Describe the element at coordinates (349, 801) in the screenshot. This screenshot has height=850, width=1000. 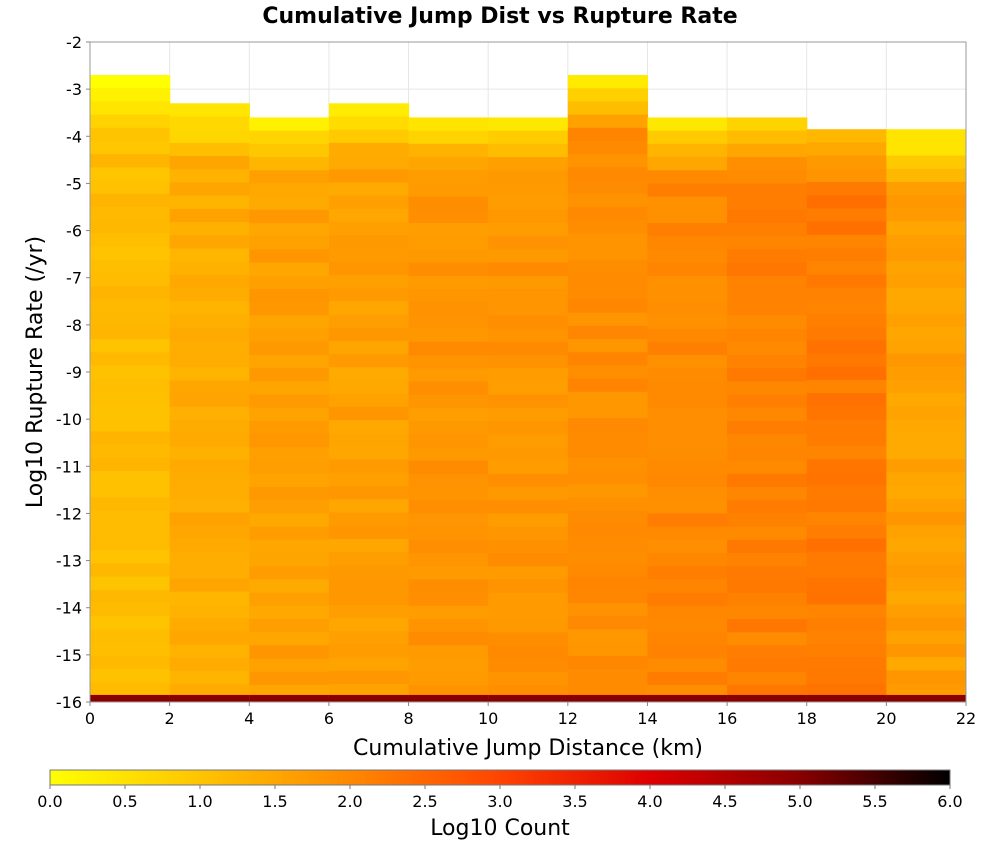
I see `colorbar-tick-label: 2.0` at that location.